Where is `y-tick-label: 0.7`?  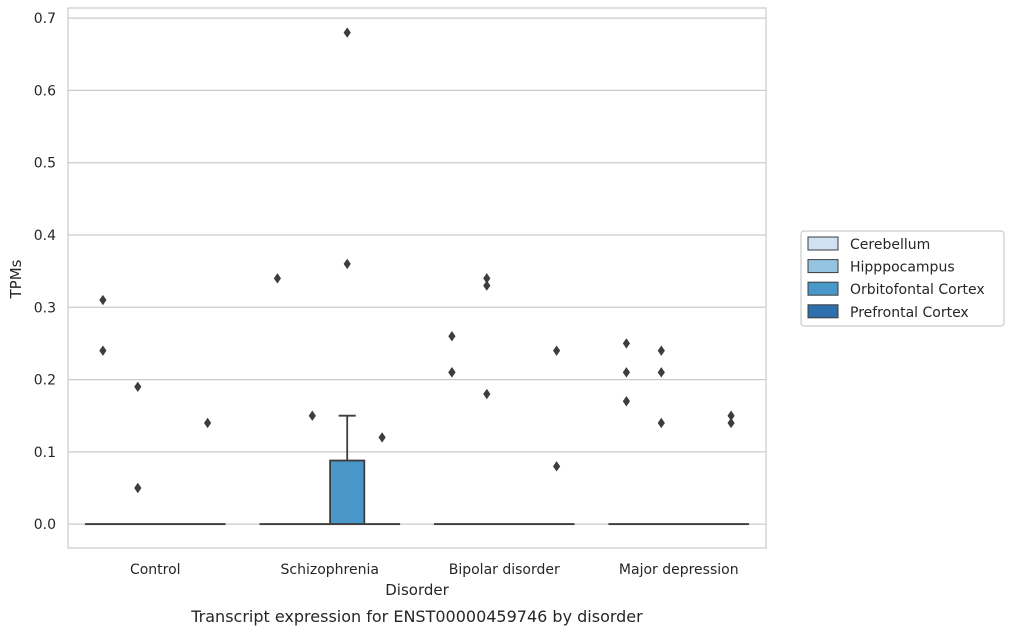 y-tick-label: 0.7 is located at coordinates (45, 19).